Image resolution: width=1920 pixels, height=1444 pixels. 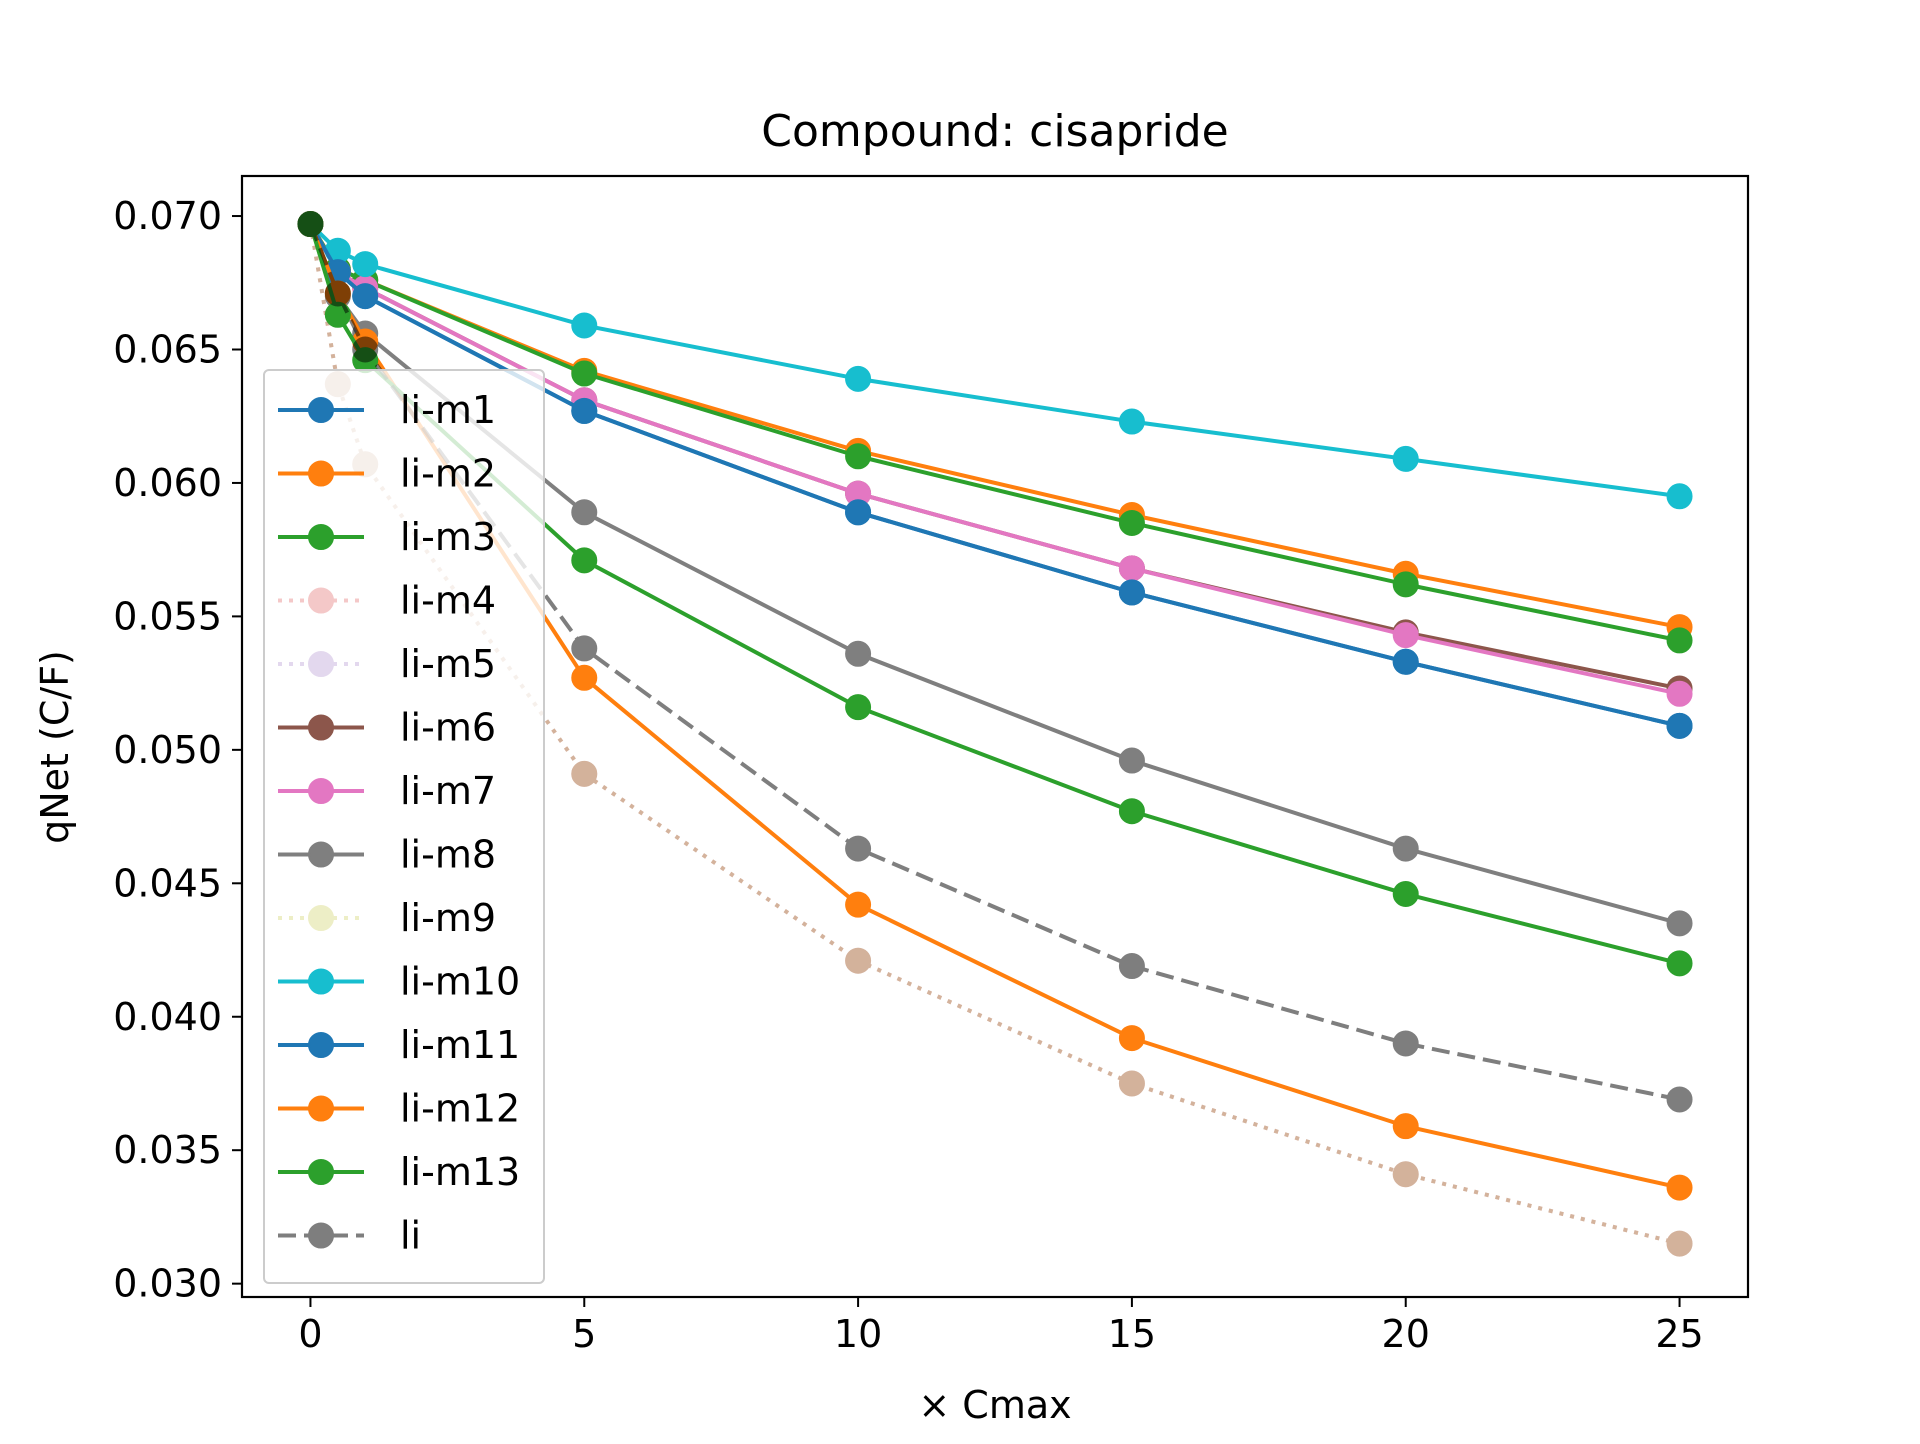 I want to click on legend-label: li-m13, so click(x=460, y=1172).